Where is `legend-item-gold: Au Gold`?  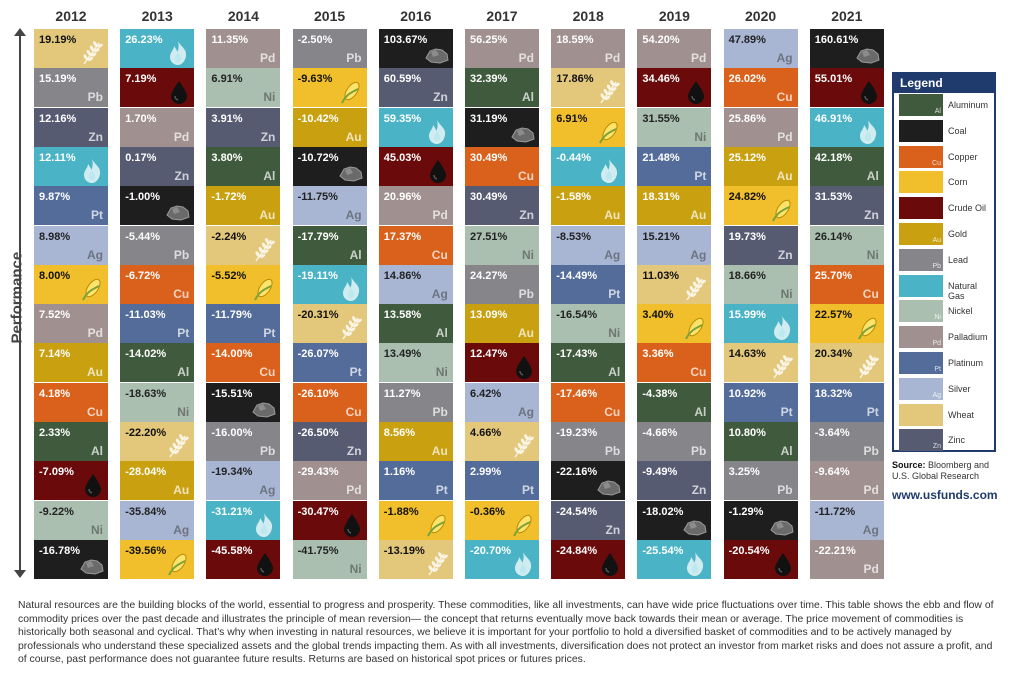 legend-item-gold: Au Gold is located at coordinates (947, 235).